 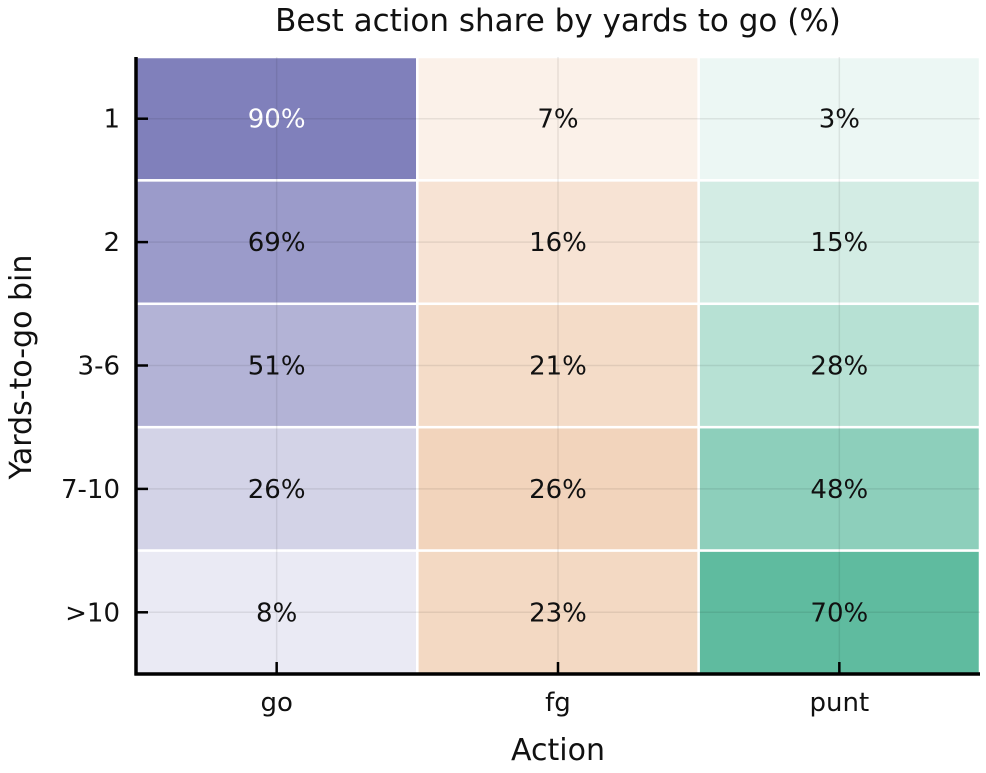 I want to click on cell-value-label: 8%, so click(x=276, y=613).